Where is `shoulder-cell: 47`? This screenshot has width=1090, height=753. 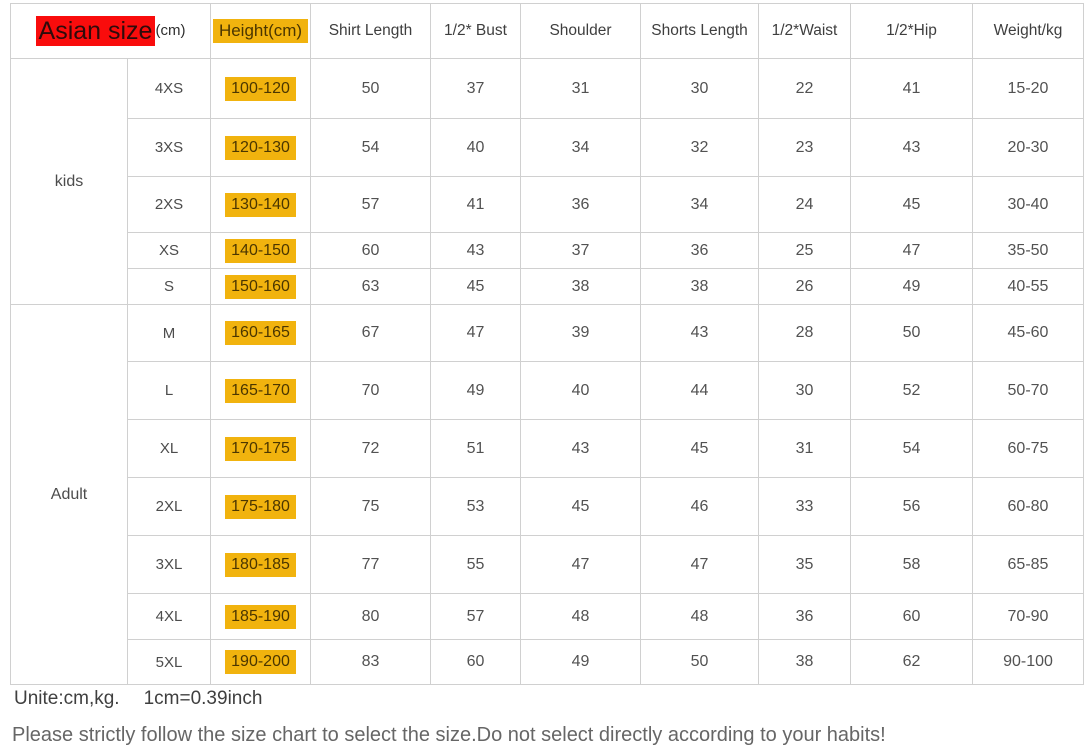
shoulder-cell: 47 is located at coordinates (580, 564).